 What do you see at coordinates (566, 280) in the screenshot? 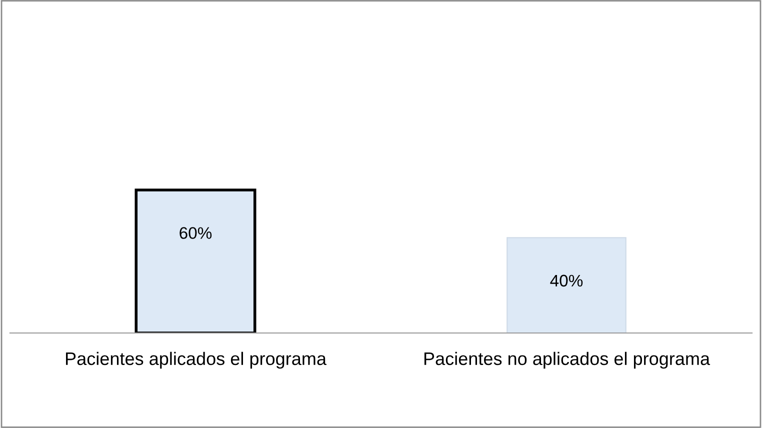
I see `data-label: 40%` at bounding box center [566, 280].